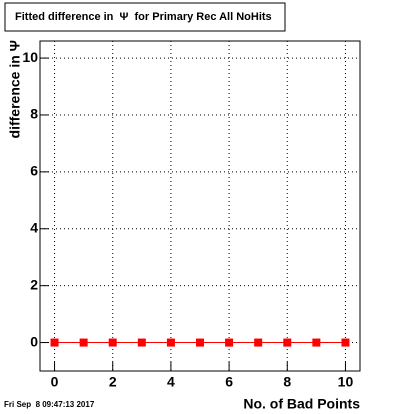  Describe the element at coordinates (34, 114) in the screenshot. I see `y-tick-label: 8` at that location.